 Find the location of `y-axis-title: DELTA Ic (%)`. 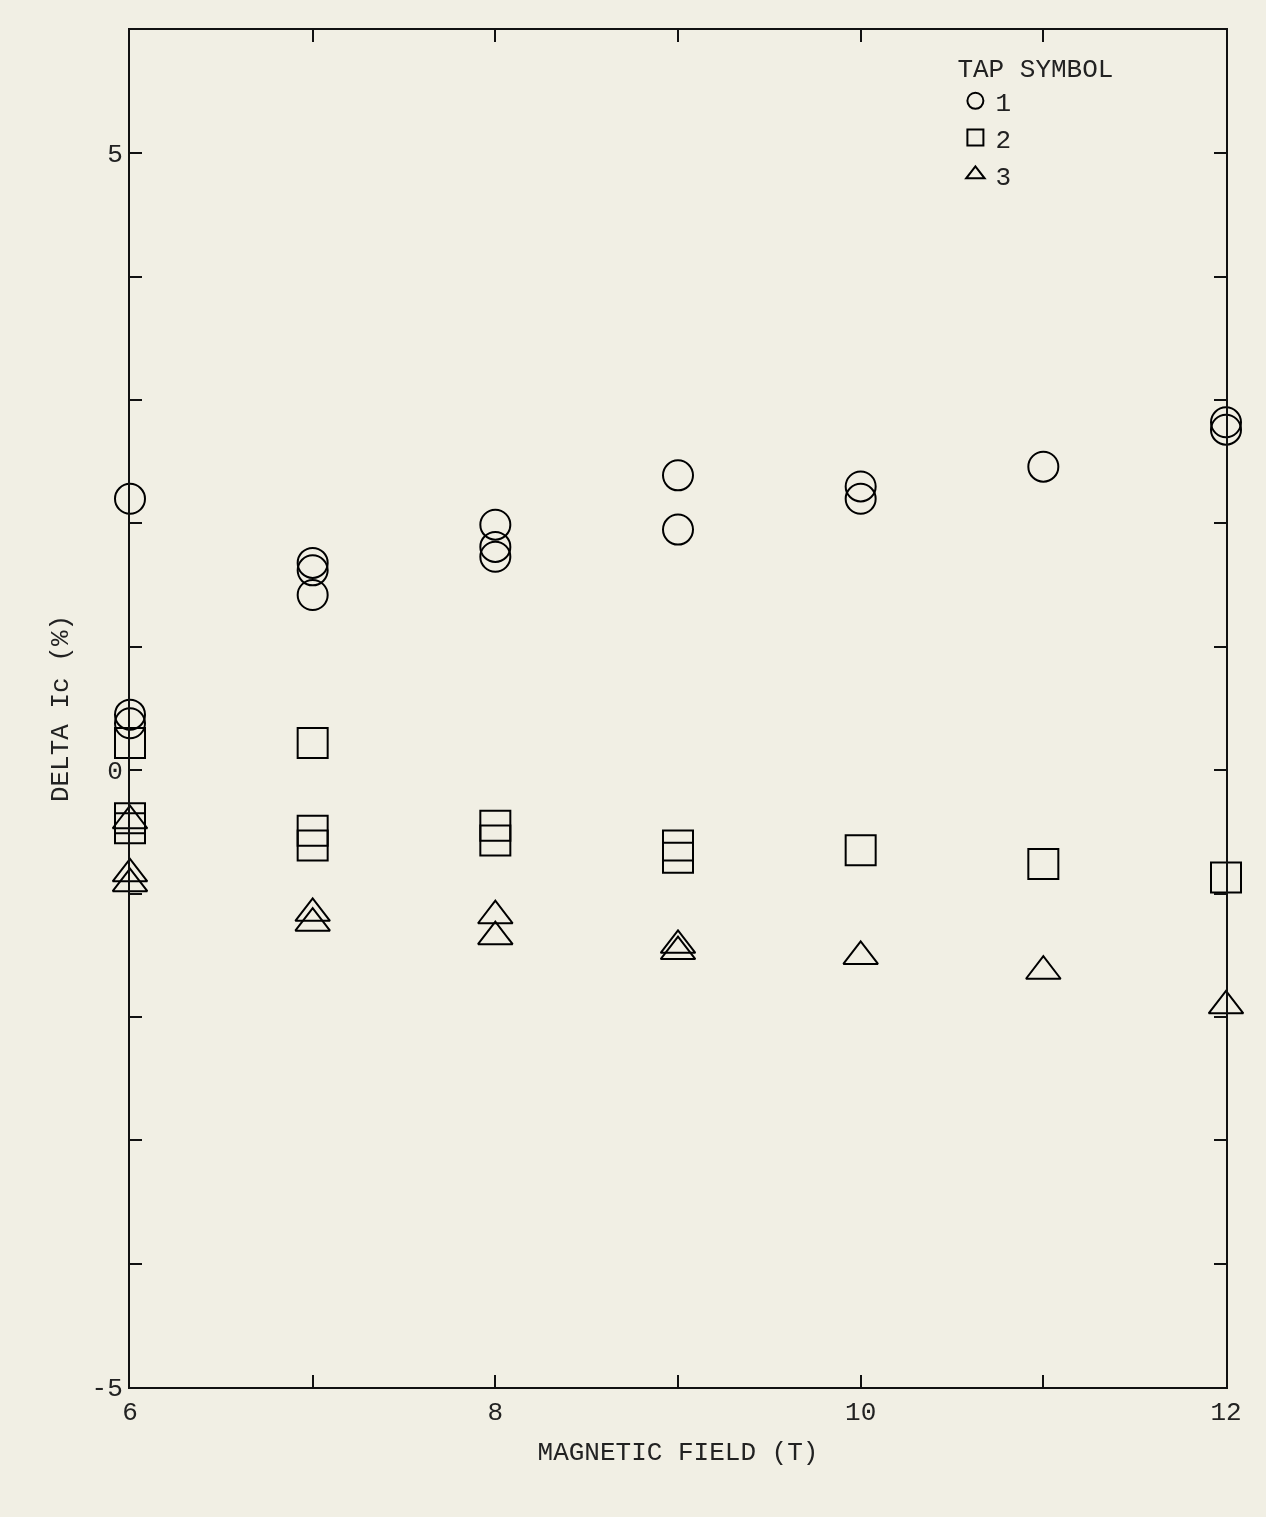

y-axis-title: DELTA Ic (%) is located at coordinates (61, 708).